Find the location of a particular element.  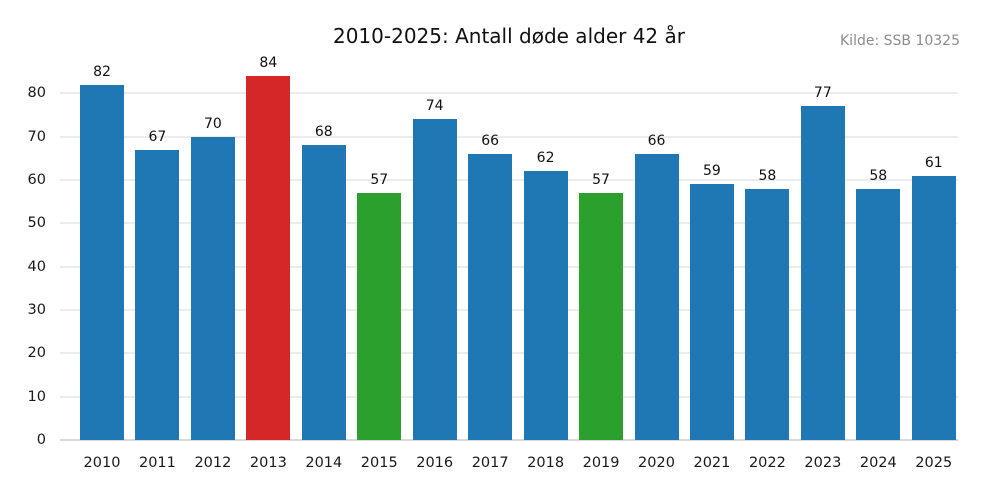

bar-2014 is located at coordinates (323, 292).